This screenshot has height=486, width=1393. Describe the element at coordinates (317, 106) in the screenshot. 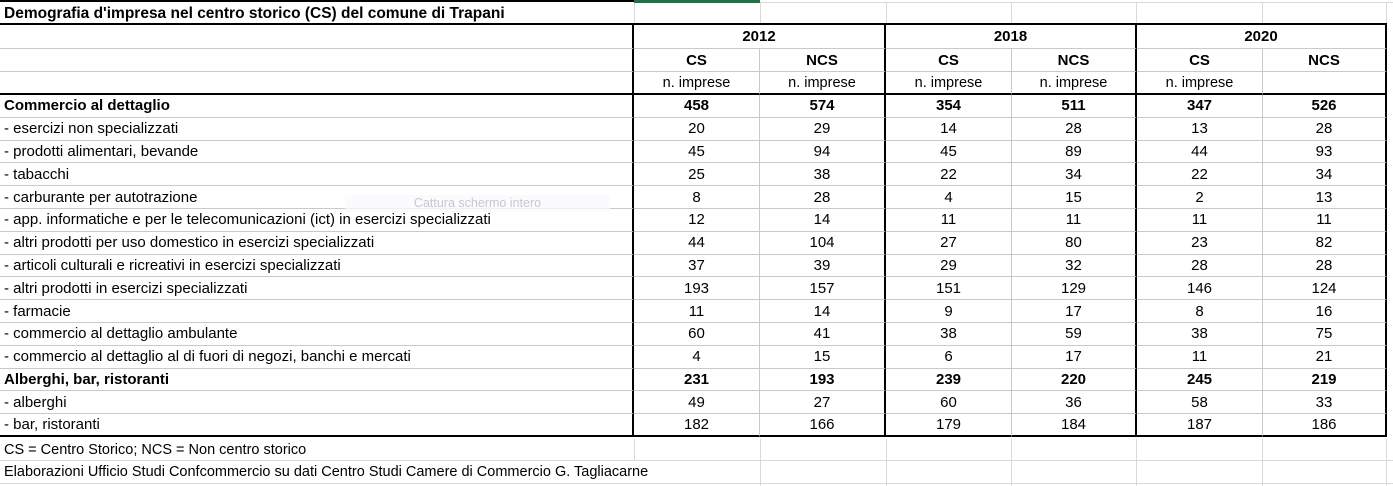

I see `row-label: Commercio al dettaglio` at that location.